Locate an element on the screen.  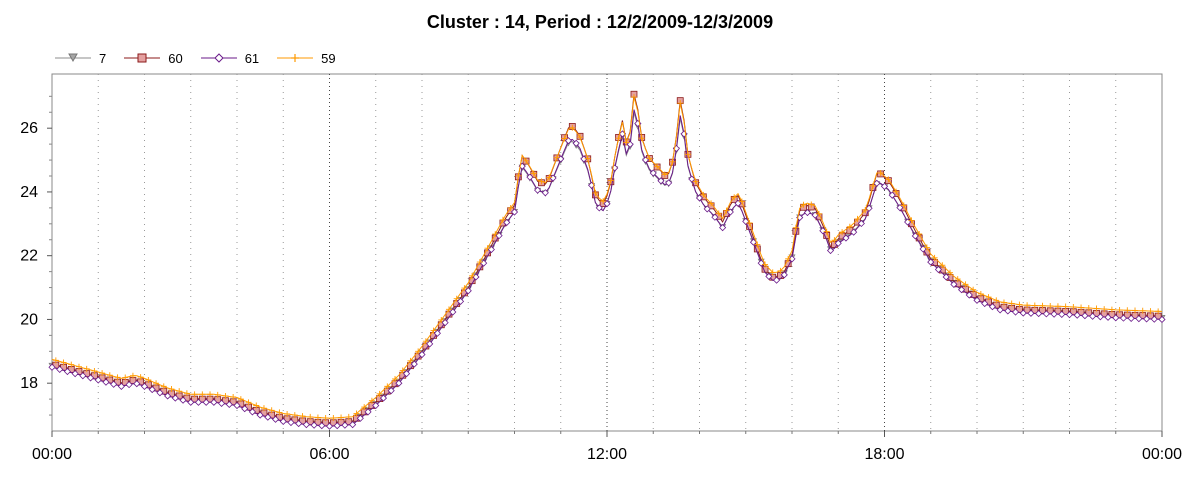
y-tick-label: 20 is located at coordinates (29, 319).